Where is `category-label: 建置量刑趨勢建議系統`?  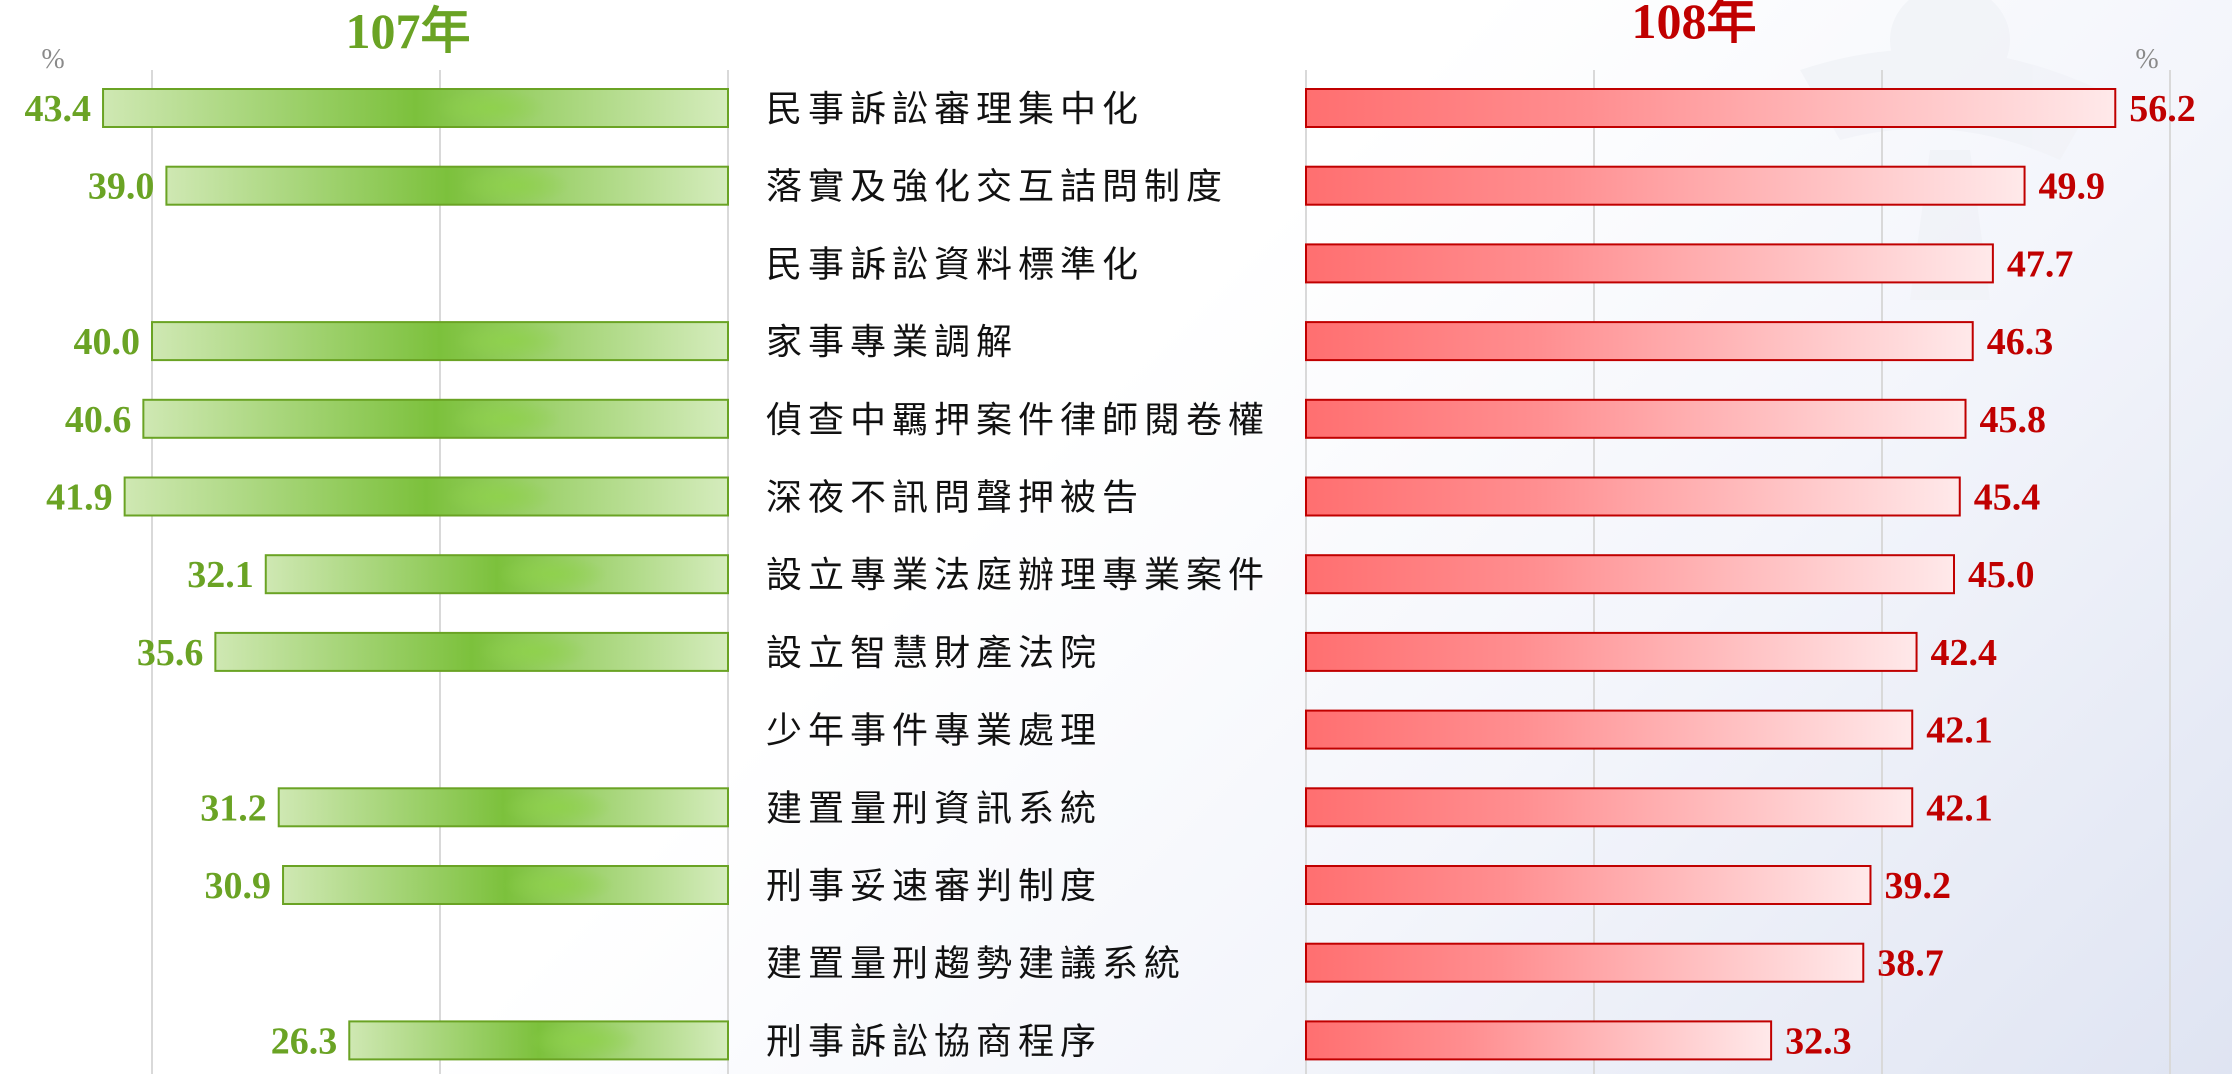
category-label: 建置量刑趨勢建議系統 is located at coordinates (976, 964).